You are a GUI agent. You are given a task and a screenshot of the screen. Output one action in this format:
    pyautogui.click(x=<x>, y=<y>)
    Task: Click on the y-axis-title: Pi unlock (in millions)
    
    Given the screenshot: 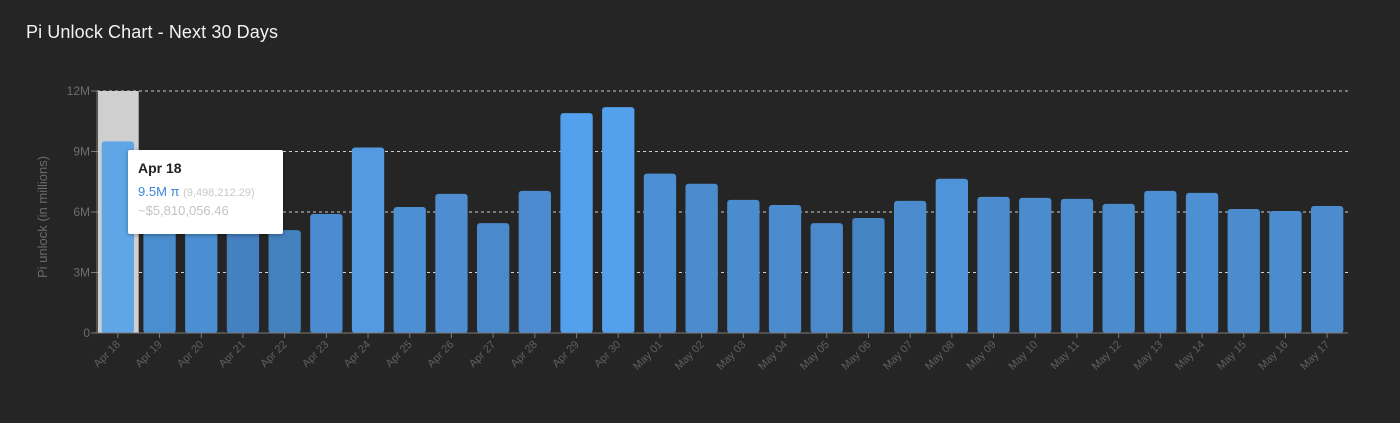 What is the action you would take?
    pyautogui.click(x=42, y=217)
    